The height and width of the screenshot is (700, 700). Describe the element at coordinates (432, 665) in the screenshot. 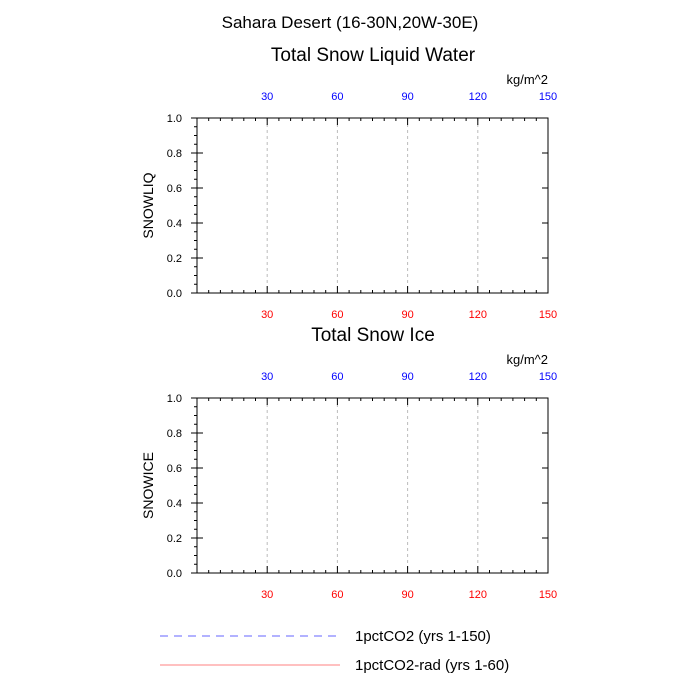

I see `legend-label-2: 1pctCO2-rad (yrs 1-60)` at that location.